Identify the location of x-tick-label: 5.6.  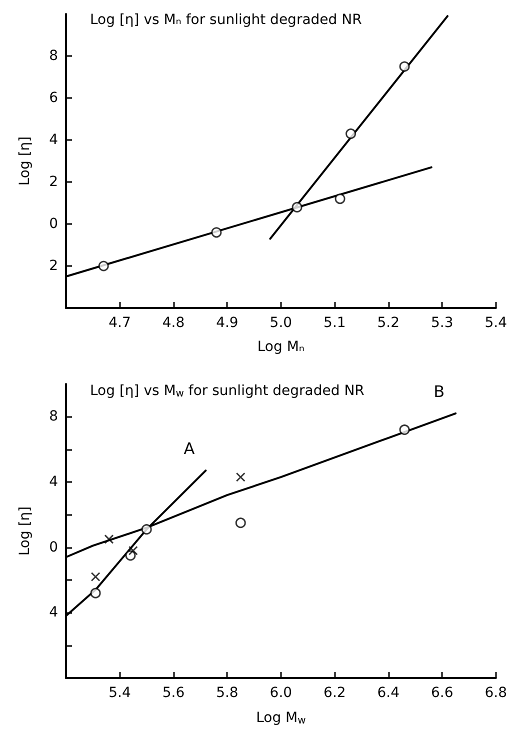
(173, 693).